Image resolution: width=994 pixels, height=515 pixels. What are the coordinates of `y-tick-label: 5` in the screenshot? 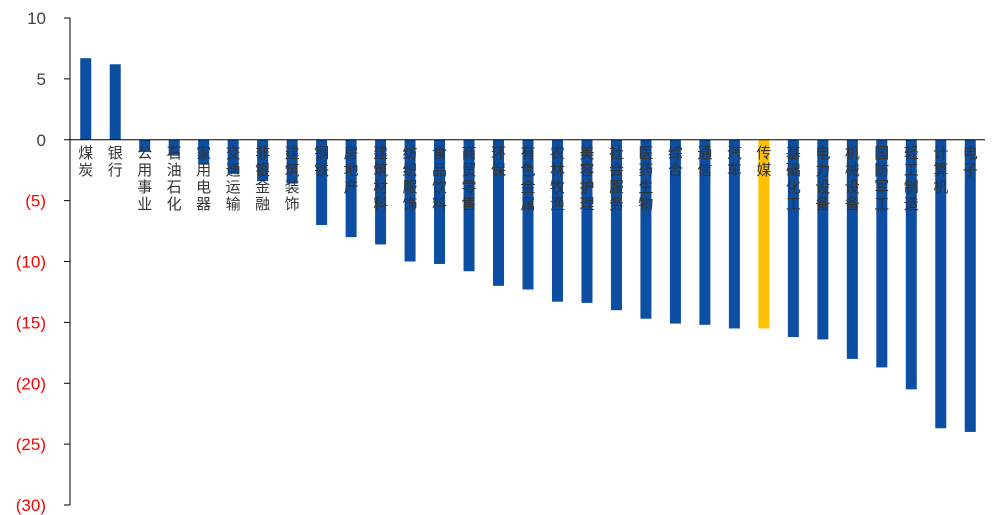 It's located at (41, 79).